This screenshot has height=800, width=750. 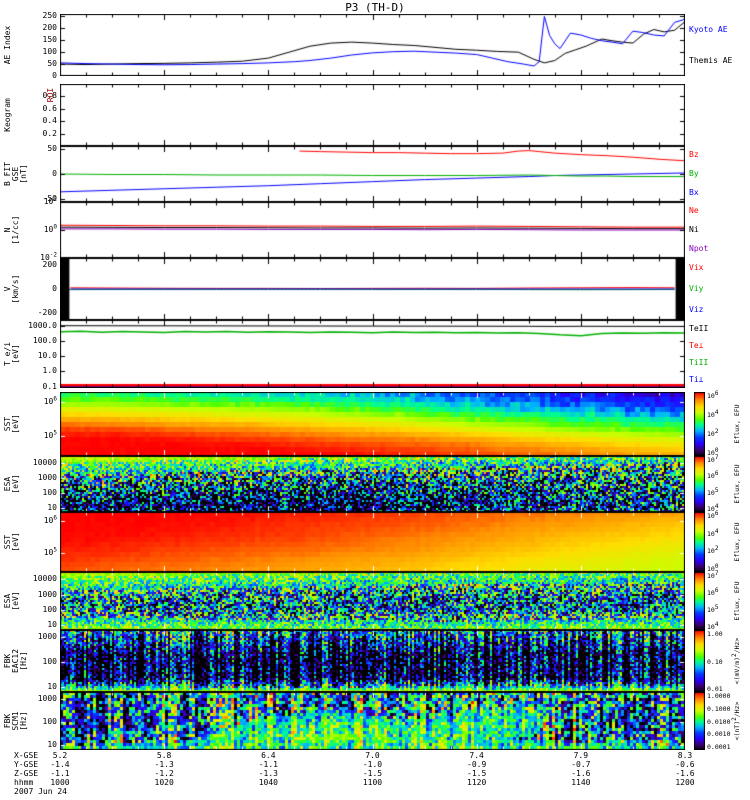 What do you see at coordinates (581, 755) in the screenshot?
I see `axis-tick-value: 7.9` at bounding box center [581, 755].